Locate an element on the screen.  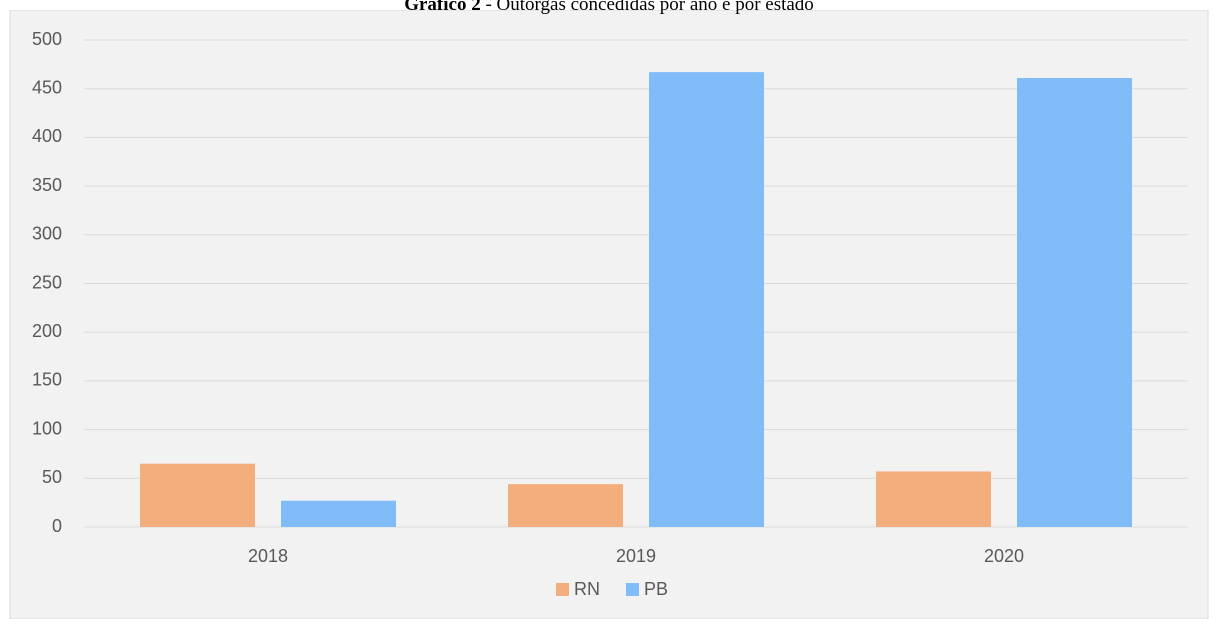
page-margin is located at coordinates (609, 5).